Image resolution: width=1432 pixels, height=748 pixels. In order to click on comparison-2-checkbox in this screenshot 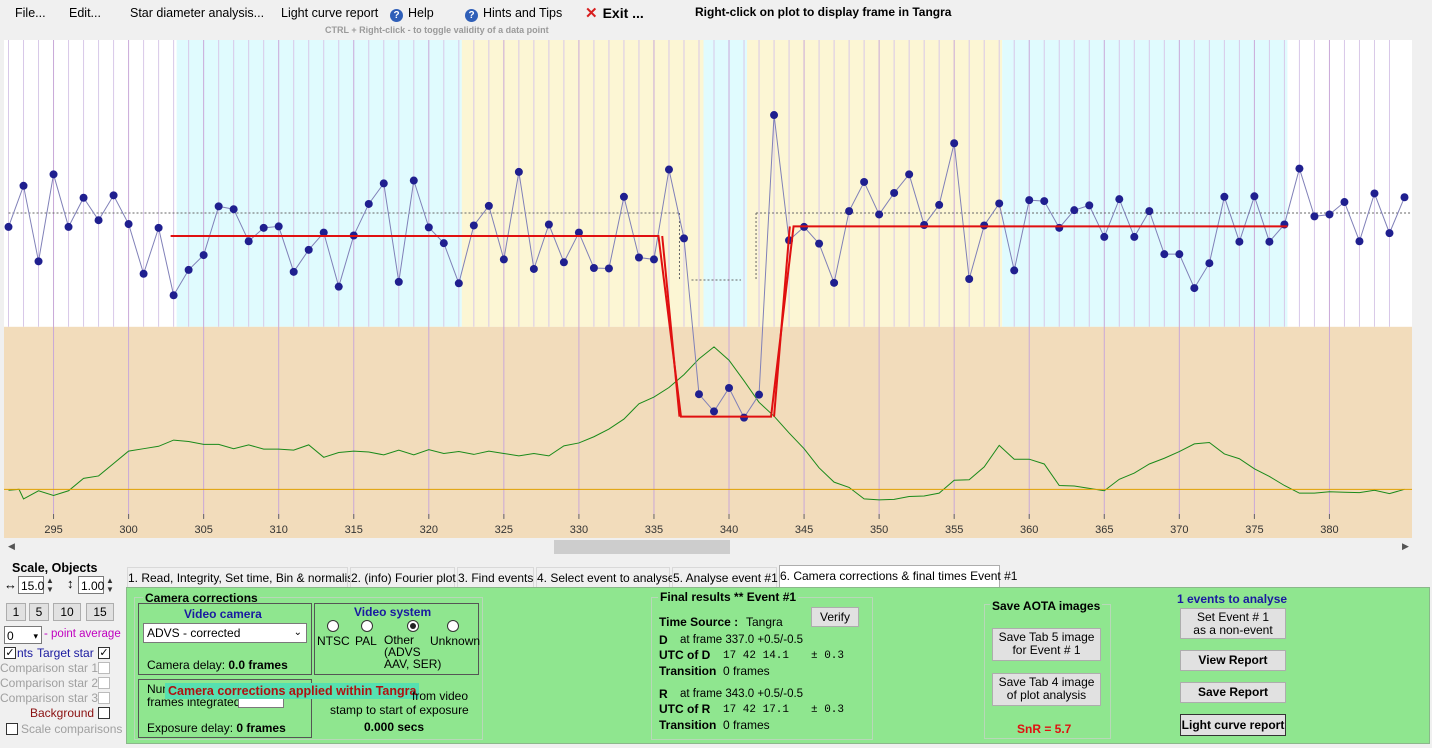, I will do `click(104, 683)`.